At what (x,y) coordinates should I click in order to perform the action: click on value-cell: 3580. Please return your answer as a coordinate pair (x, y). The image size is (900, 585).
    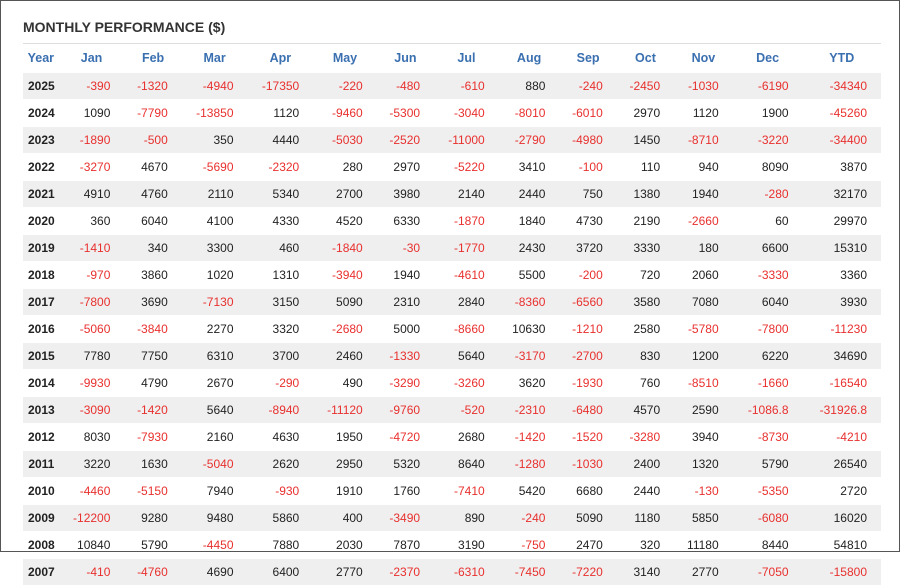
    Looking at the image, I should click on (645, 302).